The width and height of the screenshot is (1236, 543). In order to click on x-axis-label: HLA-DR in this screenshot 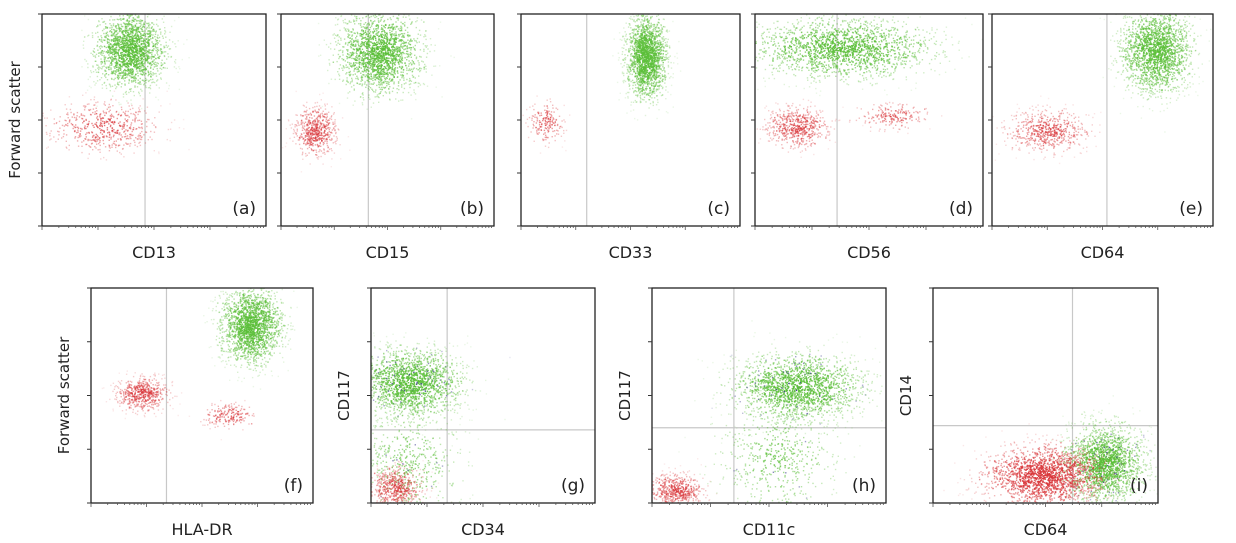, I will do `click(201, 529)`.